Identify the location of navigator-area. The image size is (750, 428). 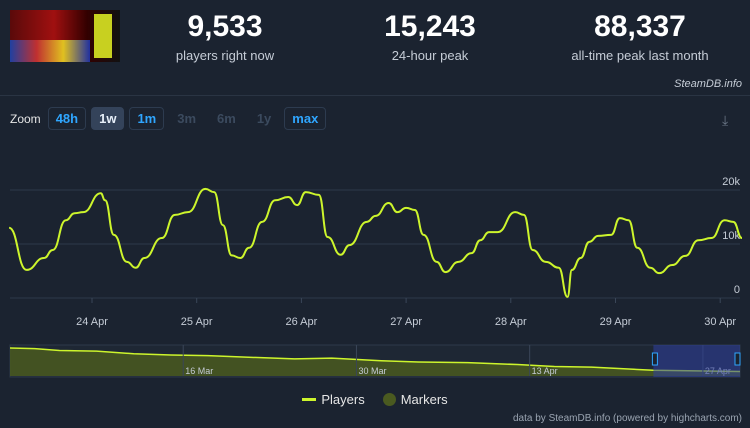
(375, 362).